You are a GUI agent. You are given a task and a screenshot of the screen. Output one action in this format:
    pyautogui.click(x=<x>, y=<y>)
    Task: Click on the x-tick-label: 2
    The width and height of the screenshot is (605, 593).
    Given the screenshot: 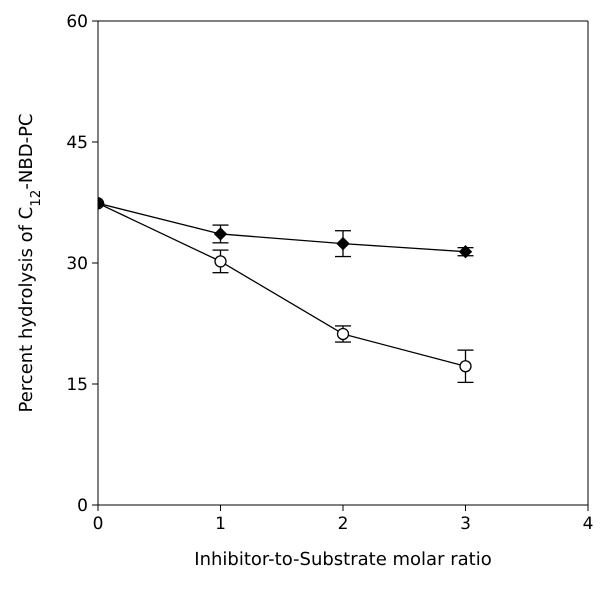 What is the action you would take?
    pyautogui.click(x=343, y=524)
    